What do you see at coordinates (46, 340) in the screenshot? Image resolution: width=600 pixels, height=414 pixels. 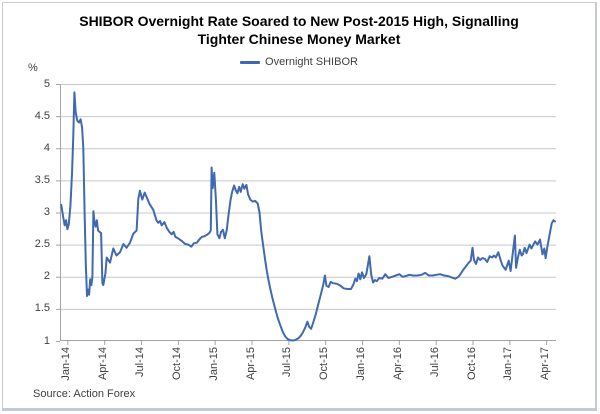 I see `y-tick-label: 1` at bounding box center [46, 340].